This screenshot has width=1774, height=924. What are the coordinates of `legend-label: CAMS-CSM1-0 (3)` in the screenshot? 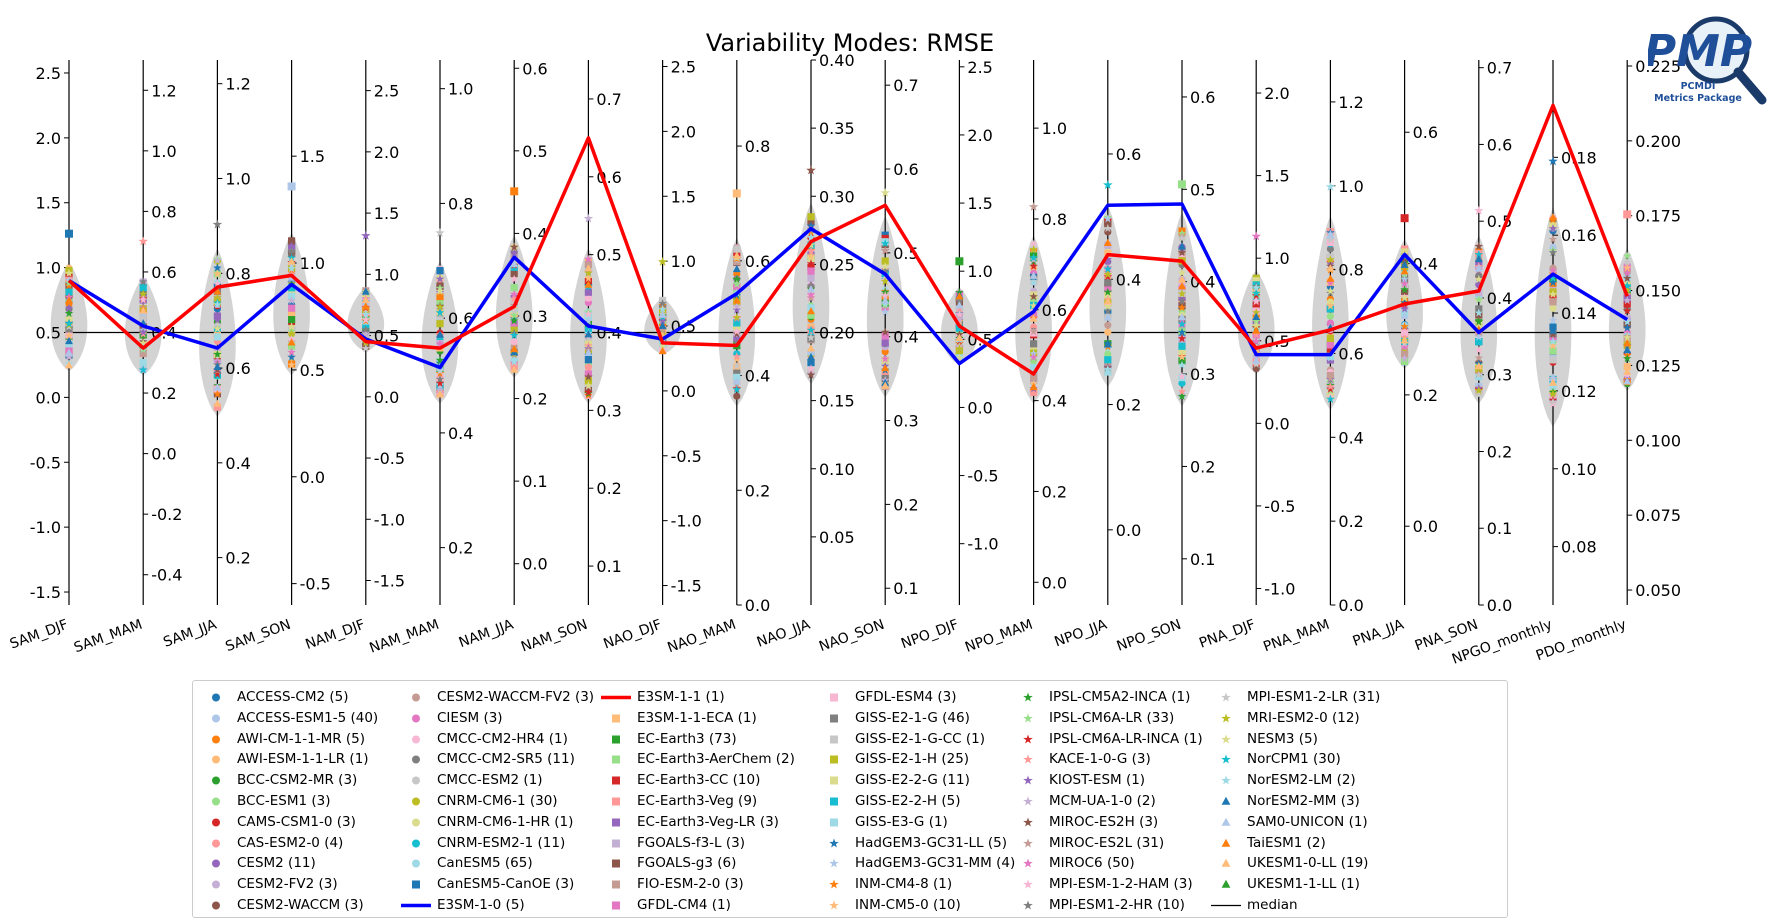 It's located at (296, 821).